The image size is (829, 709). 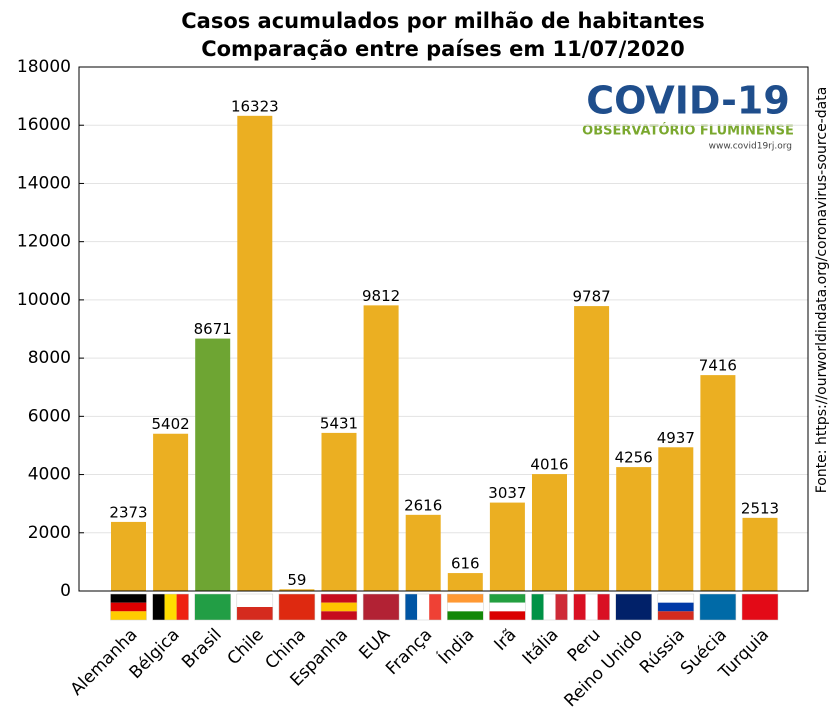 I want to click on x-tick-label: França, so click(x=409, y=652).